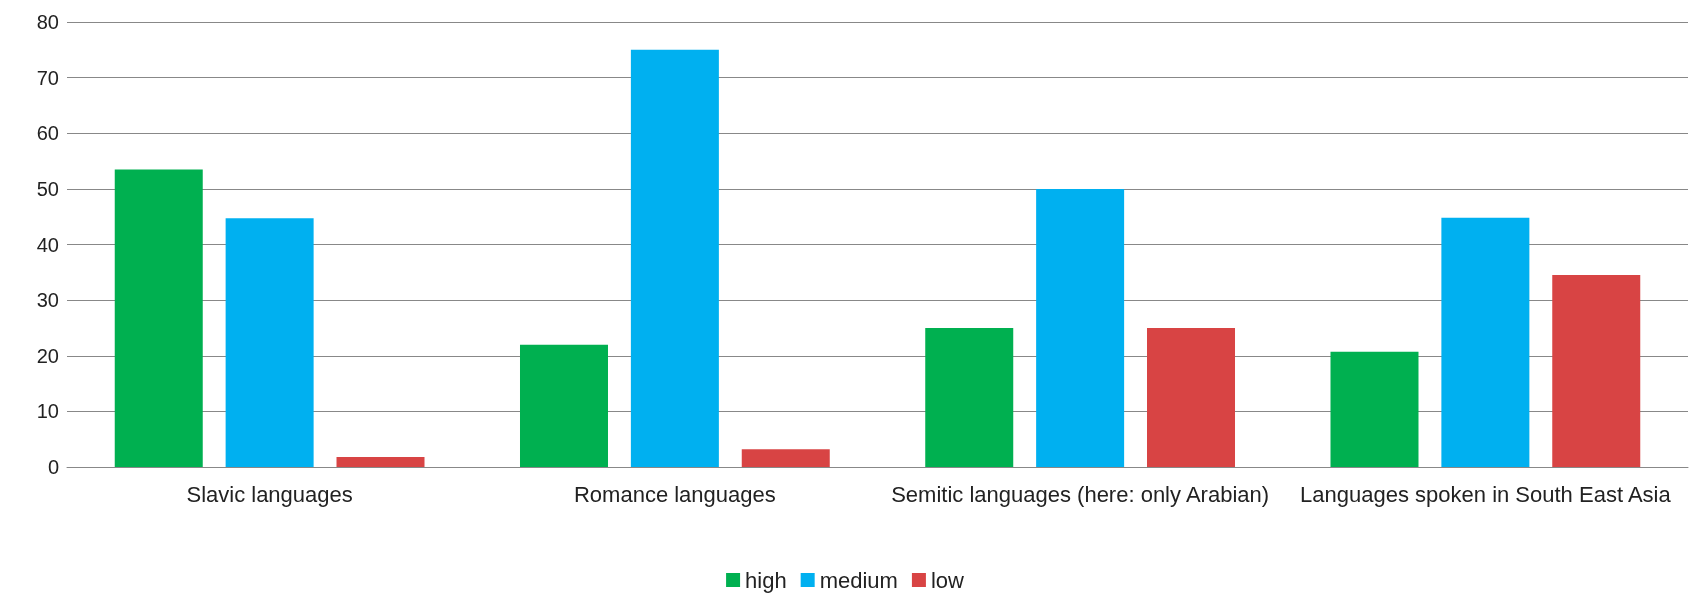  Describe the element at coordinates (1080, 494) in the screenshot. I see `x-tick-label: Semitic languages (here: only Arabian)` at that location.